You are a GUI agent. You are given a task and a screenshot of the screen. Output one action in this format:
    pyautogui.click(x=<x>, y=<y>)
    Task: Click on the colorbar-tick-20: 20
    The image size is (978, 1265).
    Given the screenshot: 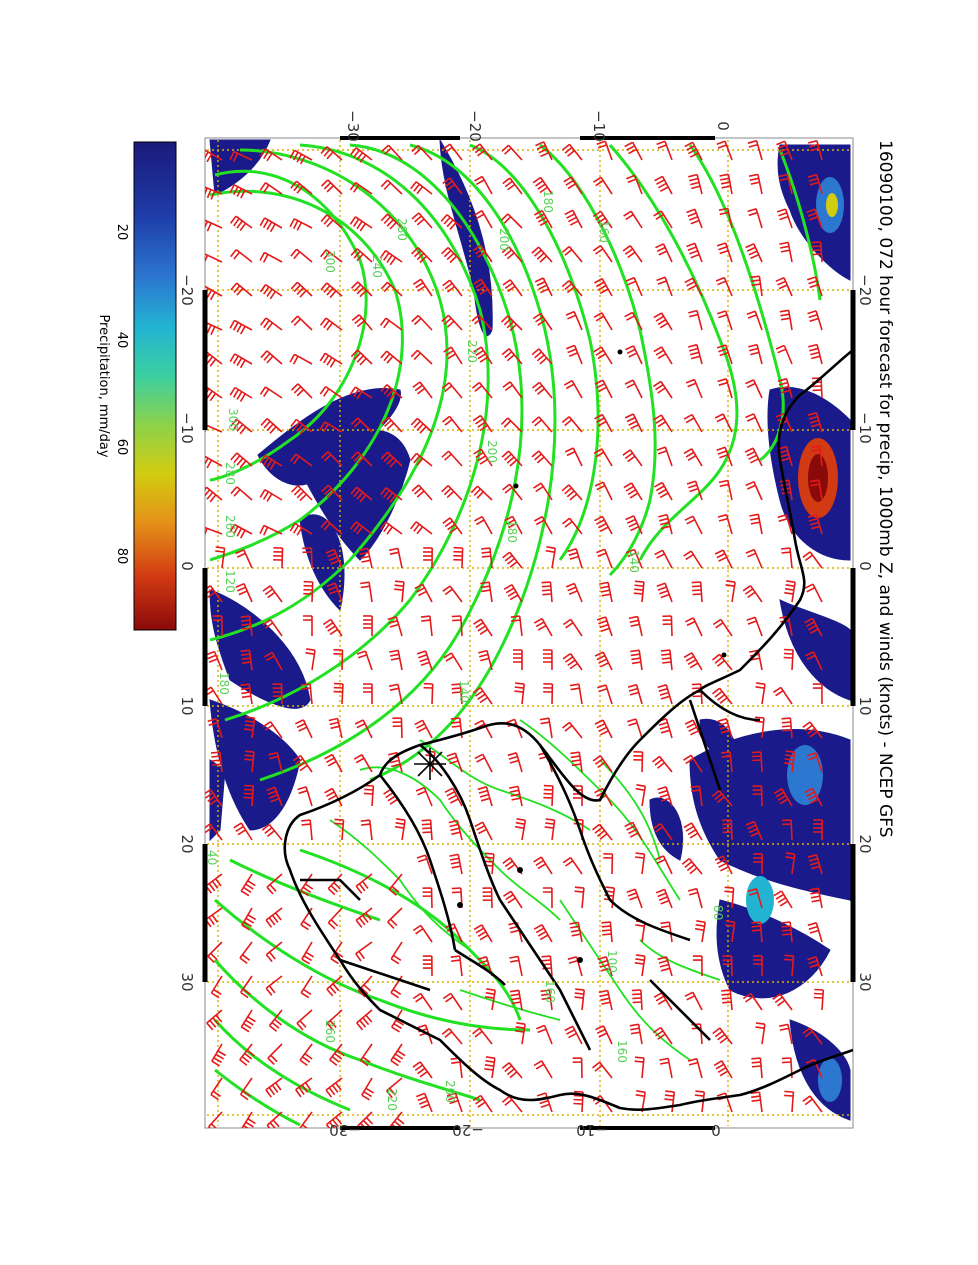 What is the action you would take?
    pyautogui.click(x=121, y=232)
    